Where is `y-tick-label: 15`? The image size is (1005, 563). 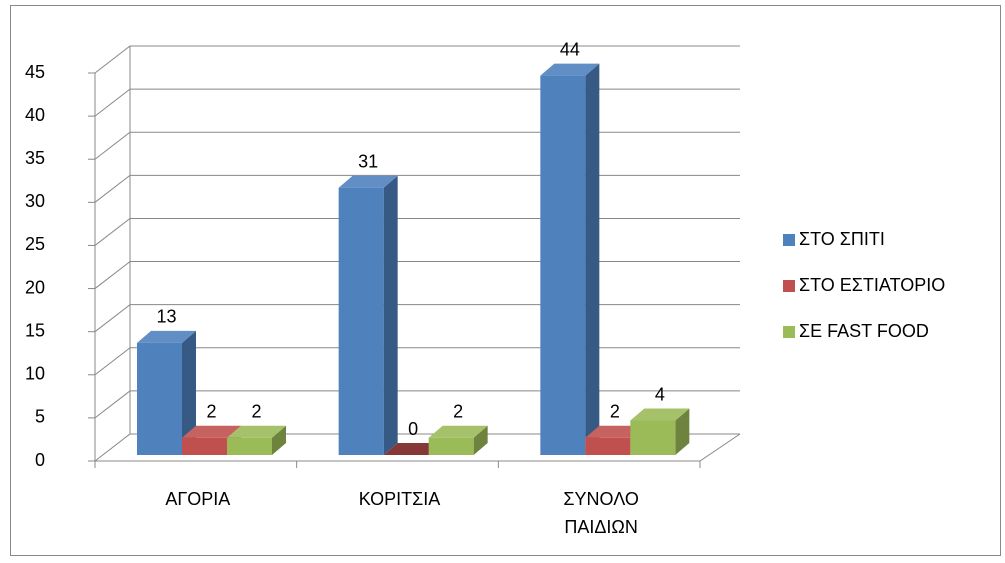
y-tick-label: 15 is located at coordinates (35, 330).